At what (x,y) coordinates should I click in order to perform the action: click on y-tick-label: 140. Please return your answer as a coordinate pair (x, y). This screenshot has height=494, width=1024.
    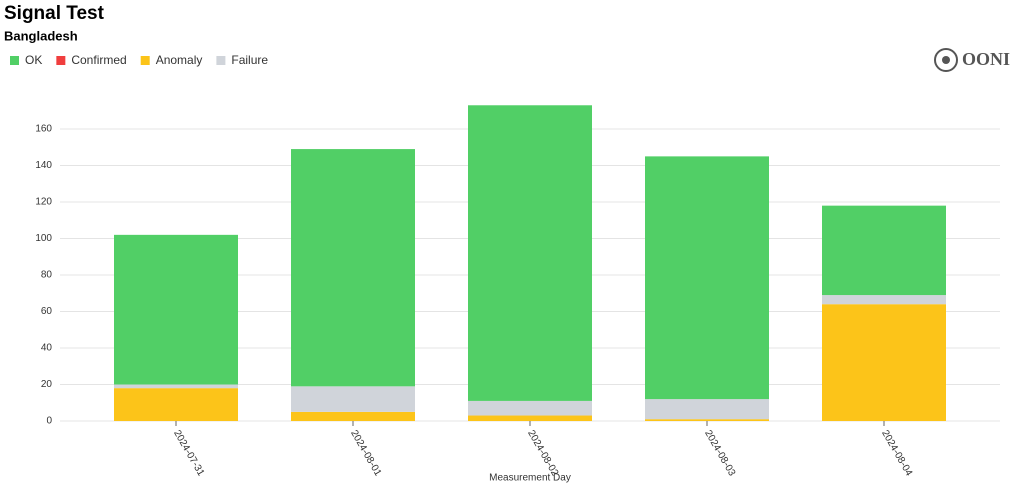
    Looking at the image, I should click on (43, 165).